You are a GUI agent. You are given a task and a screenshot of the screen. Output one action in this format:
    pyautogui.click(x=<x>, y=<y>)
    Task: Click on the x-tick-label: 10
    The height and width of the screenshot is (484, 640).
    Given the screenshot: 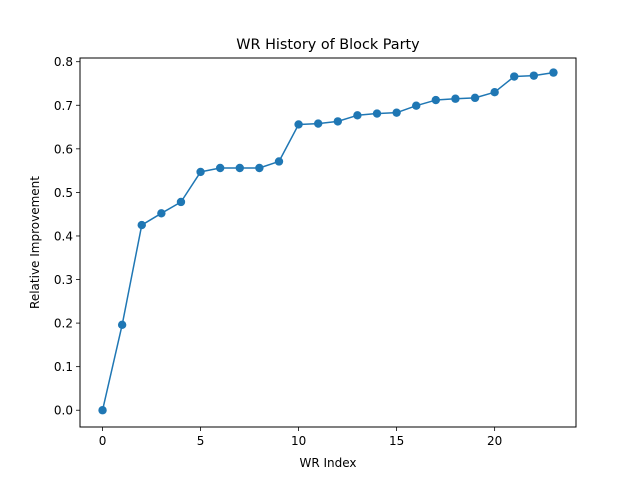 What is the action you would take?
    pyautogui.click(x=298, y=441)
    